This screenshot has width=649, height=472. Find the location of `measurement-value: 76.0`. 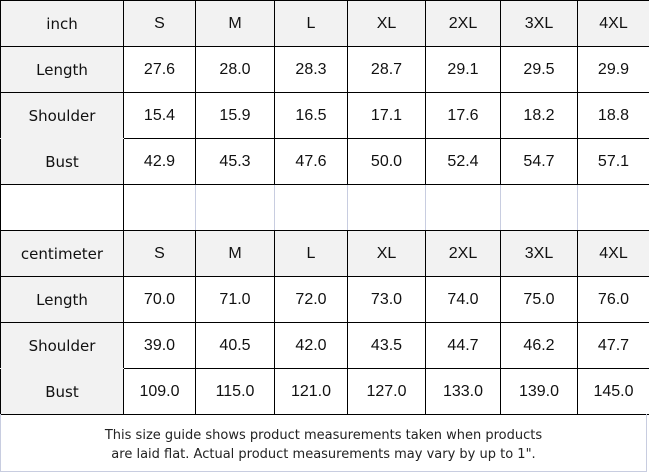

measurement-value: 76.0 is located at coordinates (613, 299).